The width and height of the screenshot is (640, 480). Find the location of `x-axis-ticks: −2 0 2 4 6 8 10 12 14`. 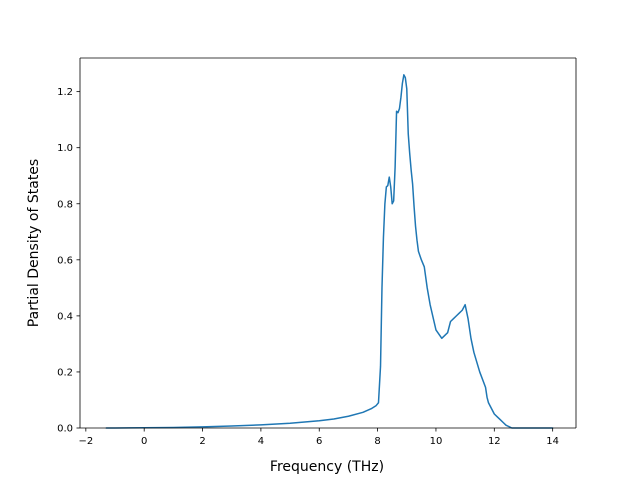

x-axis-ticks: −2 0 2 4 6 8 10 12 14 is located at coordinates (318, 437).